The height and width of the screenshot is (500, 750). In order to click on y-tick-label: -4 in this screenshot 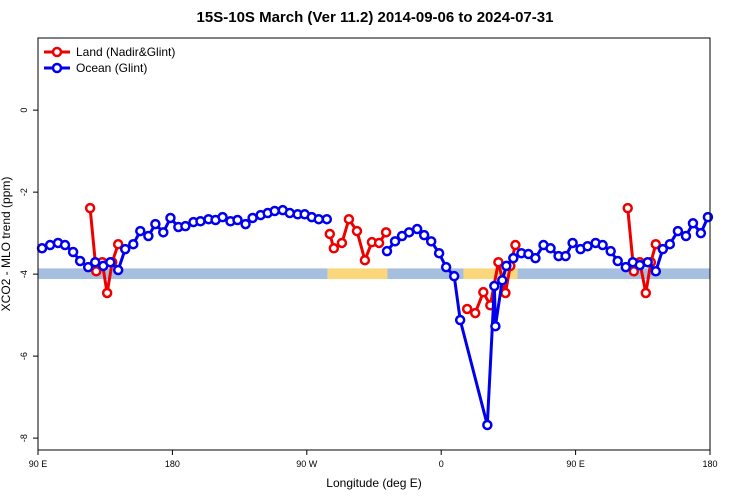, I will do `click(24, 274)`.